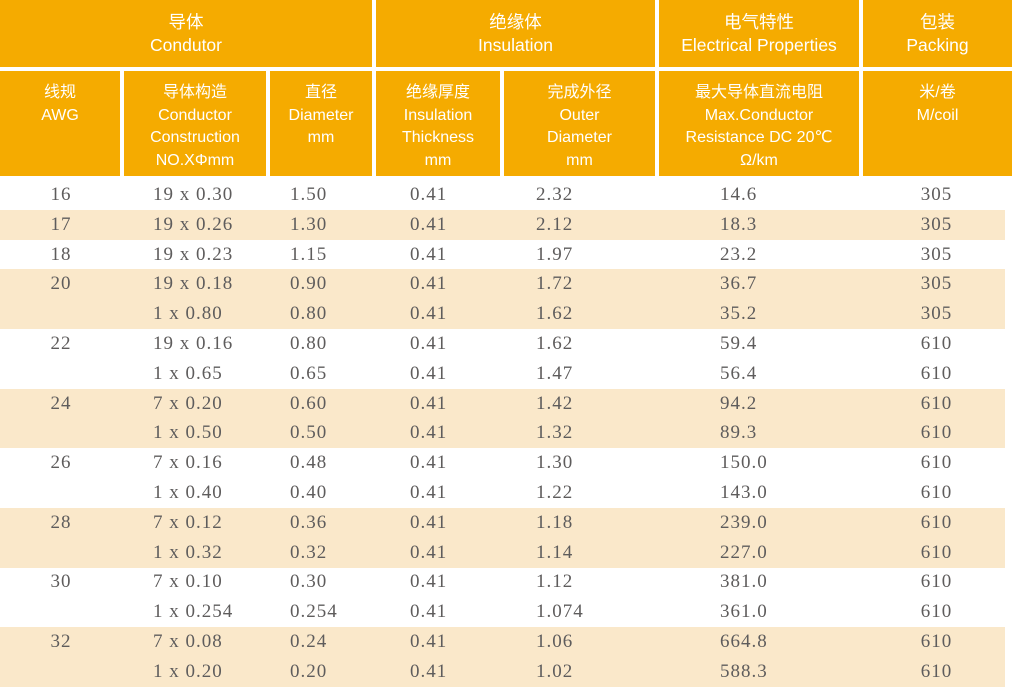 This screenshot has height=687, width=1012. I want to click on group-header-conductor-zh: 导体, so click(186, 21).